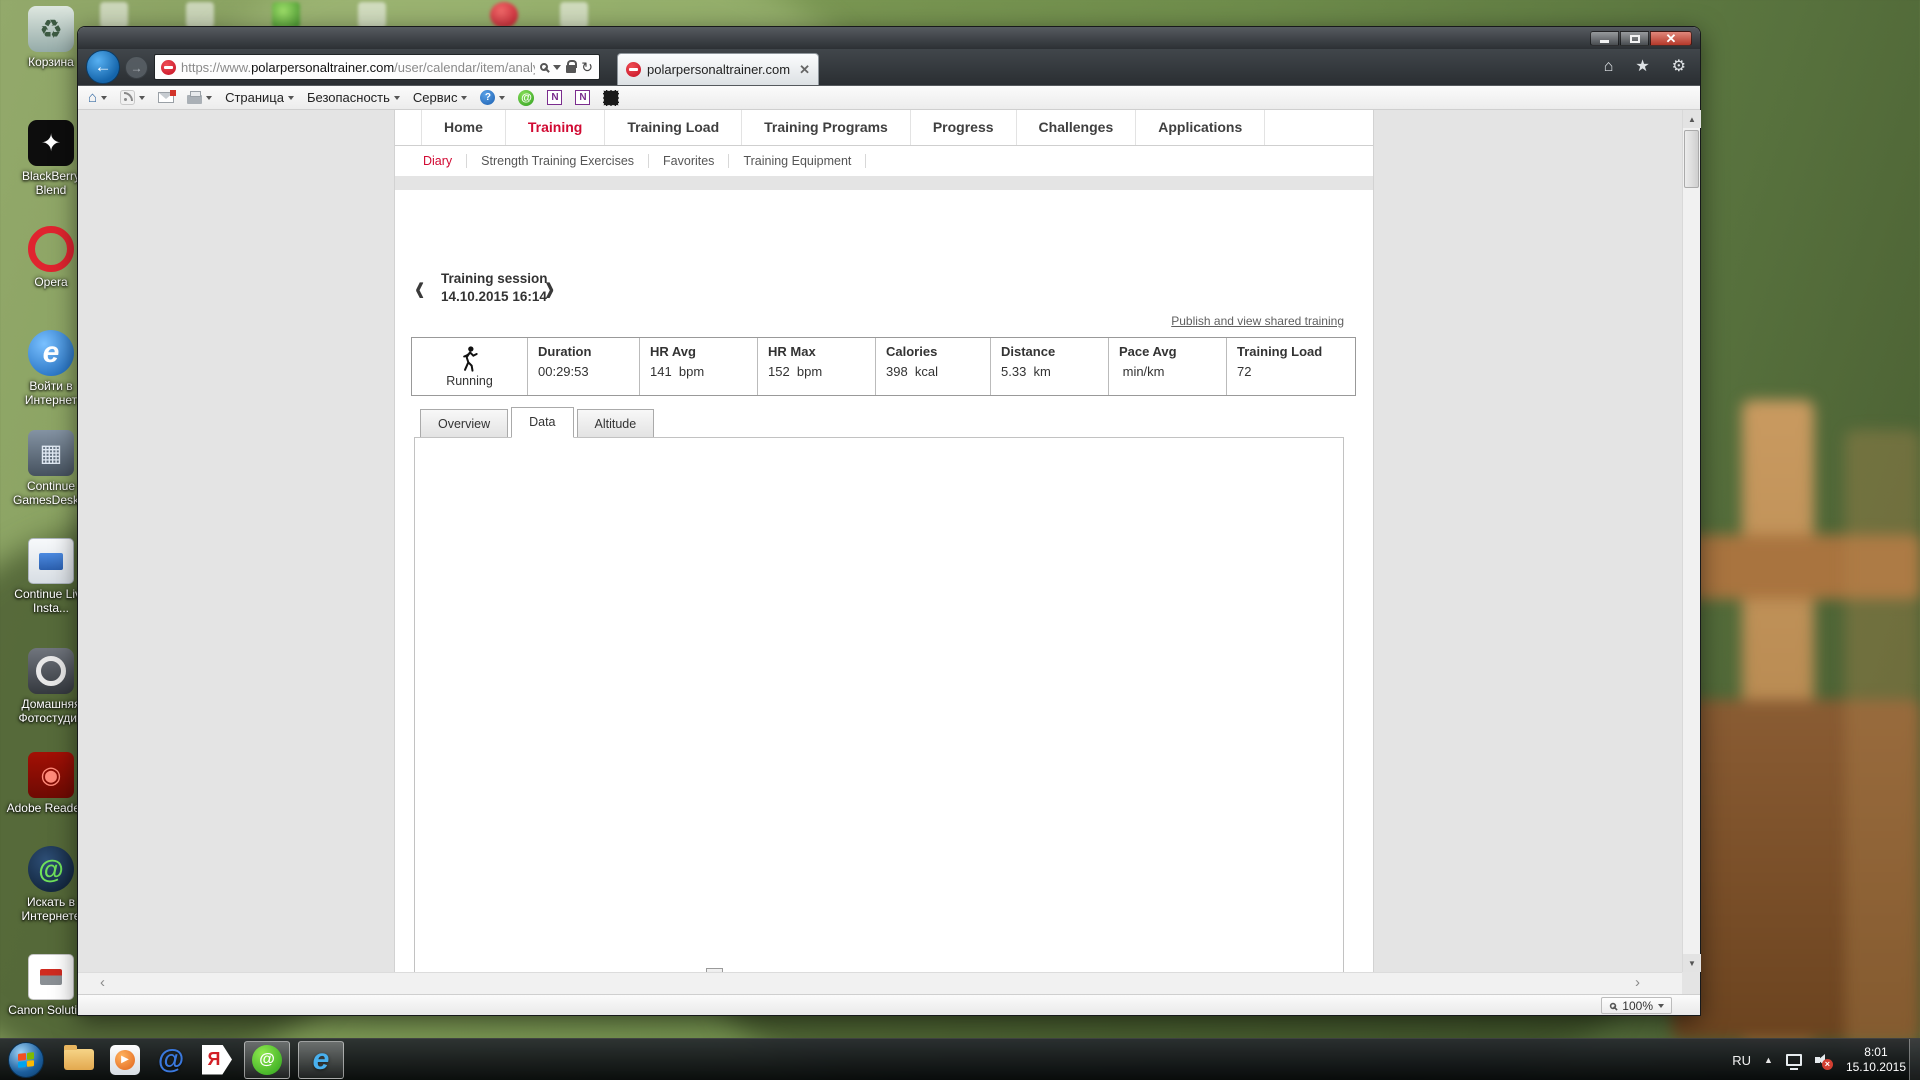 The height and width of the screenshot is (1080, 1920). I want to click on clock: 8:01 15.10.2015, so click(1876, 1060).